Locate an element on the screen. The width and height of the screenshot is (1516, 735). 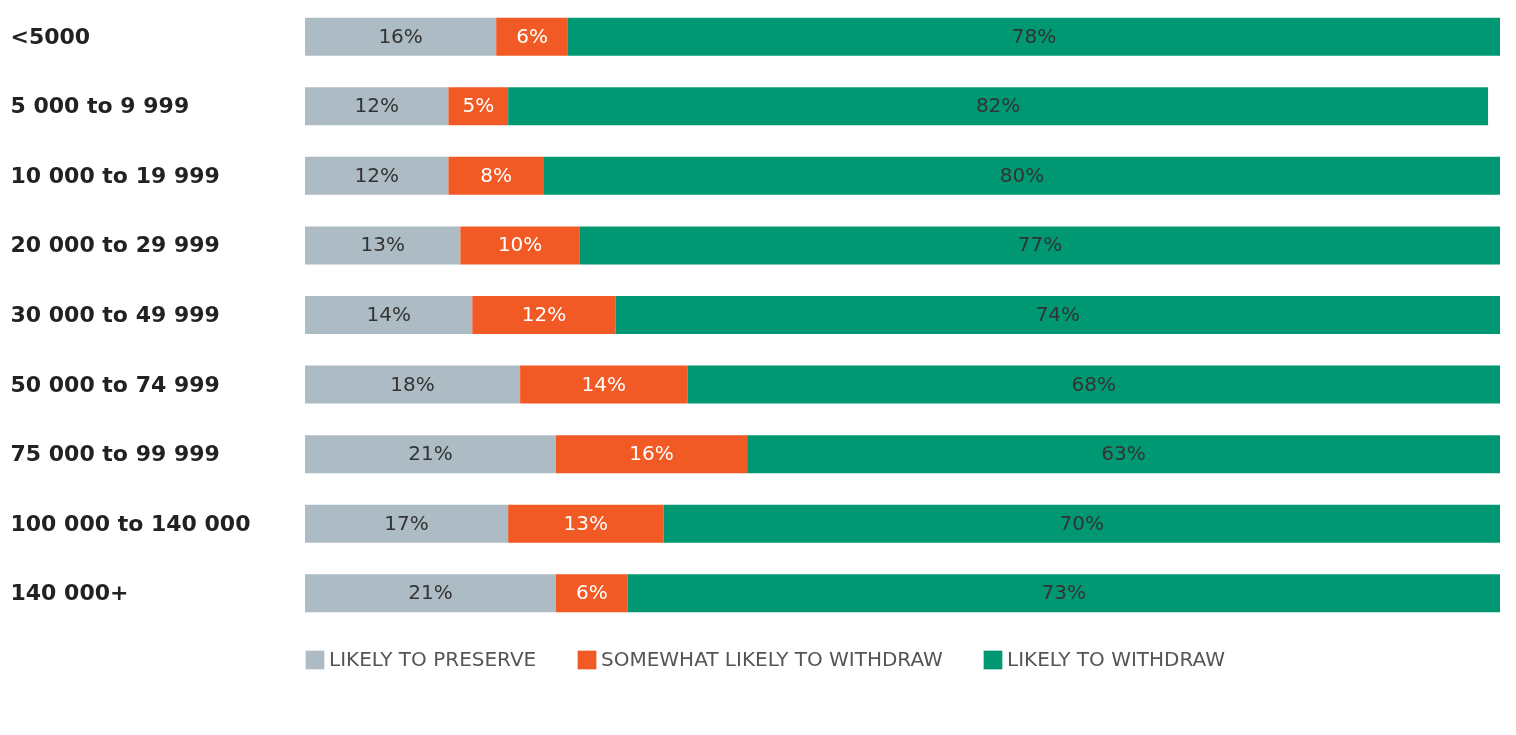
data-label: 63% is located at coordinates (1123, 453).